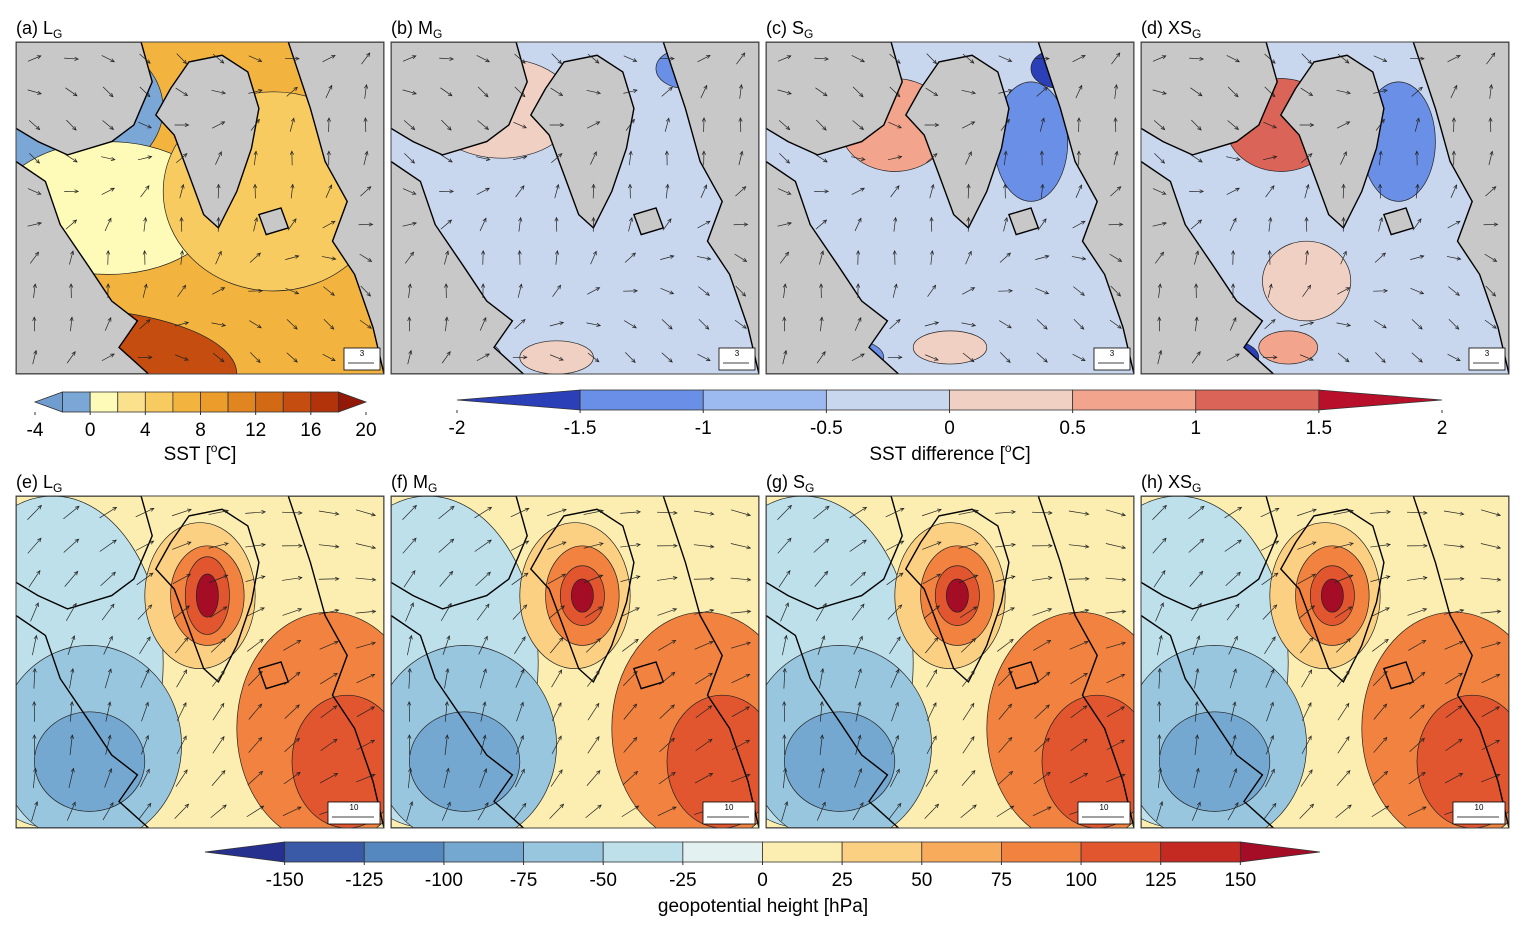 The width and height of the screenshot is (1526, 934). I want to click on colorbar-tick-label: 100, so click(1081, 880).